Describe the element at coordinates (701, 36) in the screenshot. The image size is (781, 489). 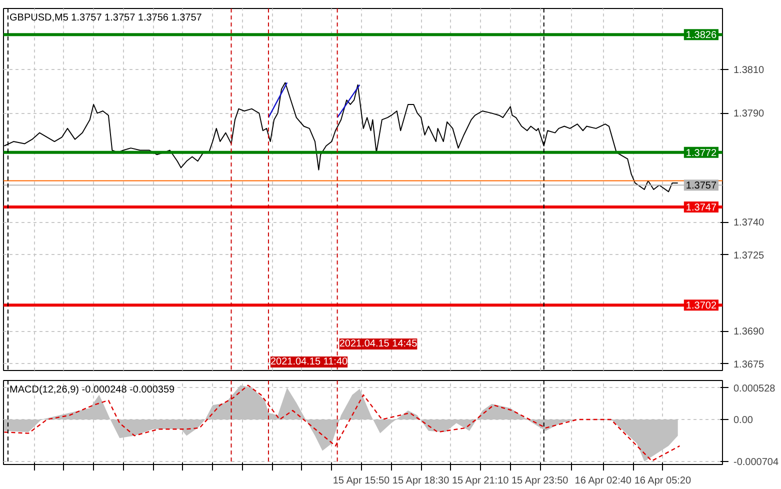
I see `ref-line-label: 1.3826` at that location.